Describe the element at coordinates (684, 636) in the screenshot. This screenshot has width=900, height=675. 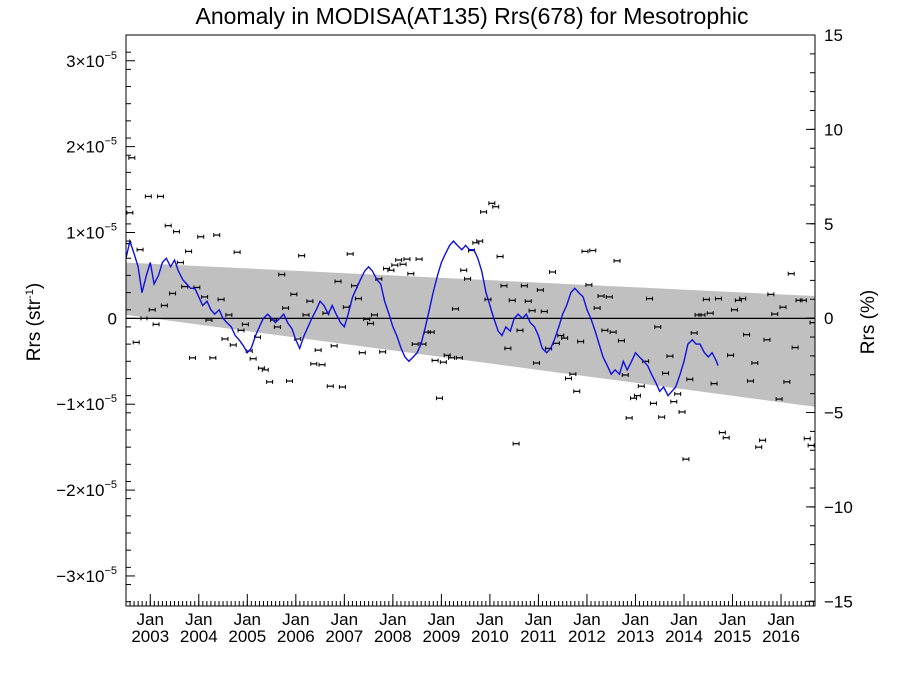
I see `x-tick-year: 2014` at that location.